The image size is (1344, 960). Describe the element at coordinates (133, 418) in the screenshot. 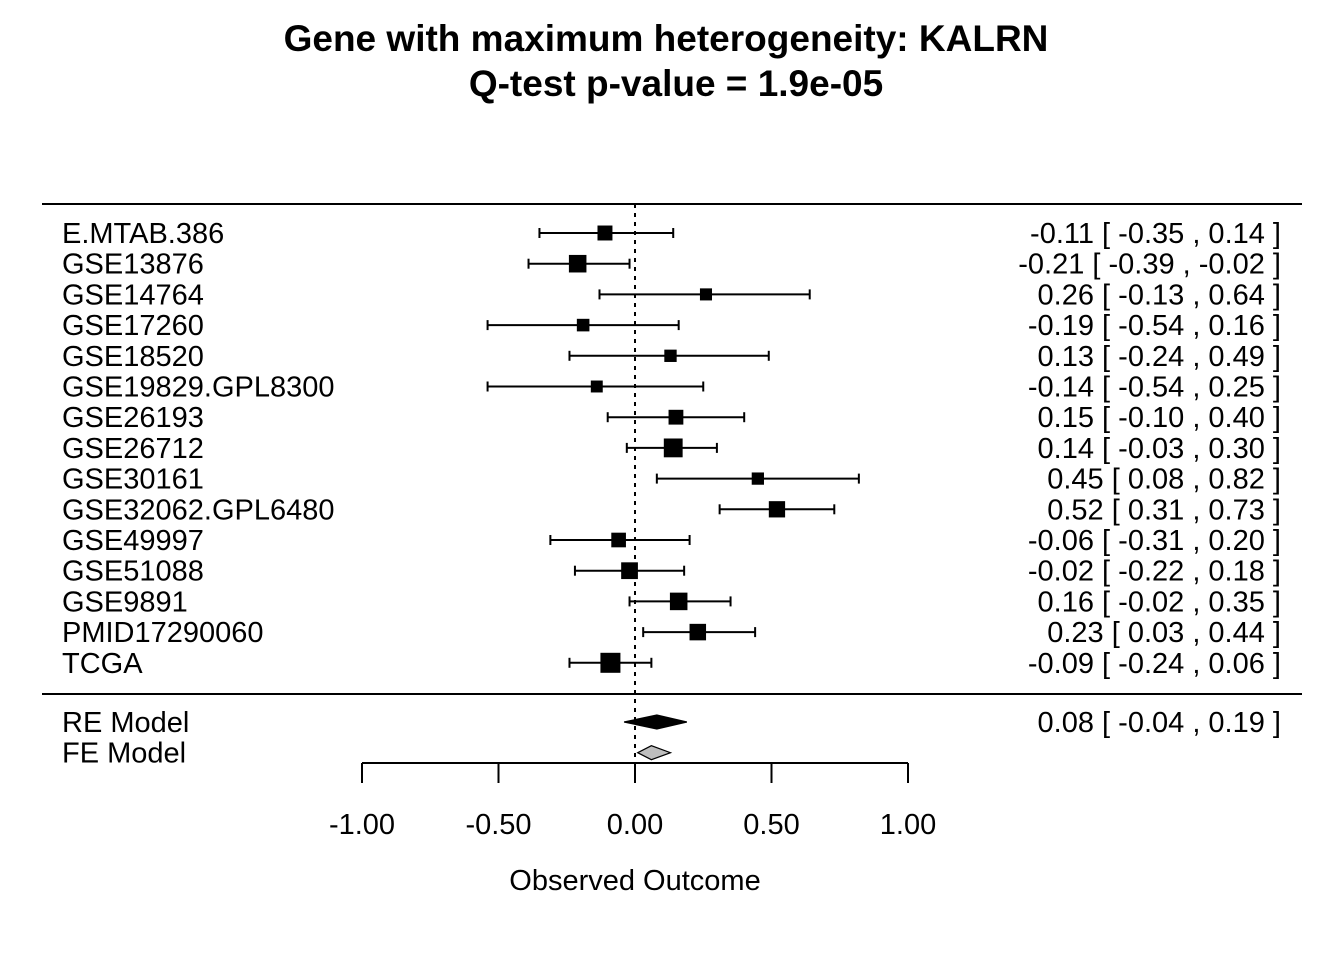

I see `study-label: GSE26193` at that location.